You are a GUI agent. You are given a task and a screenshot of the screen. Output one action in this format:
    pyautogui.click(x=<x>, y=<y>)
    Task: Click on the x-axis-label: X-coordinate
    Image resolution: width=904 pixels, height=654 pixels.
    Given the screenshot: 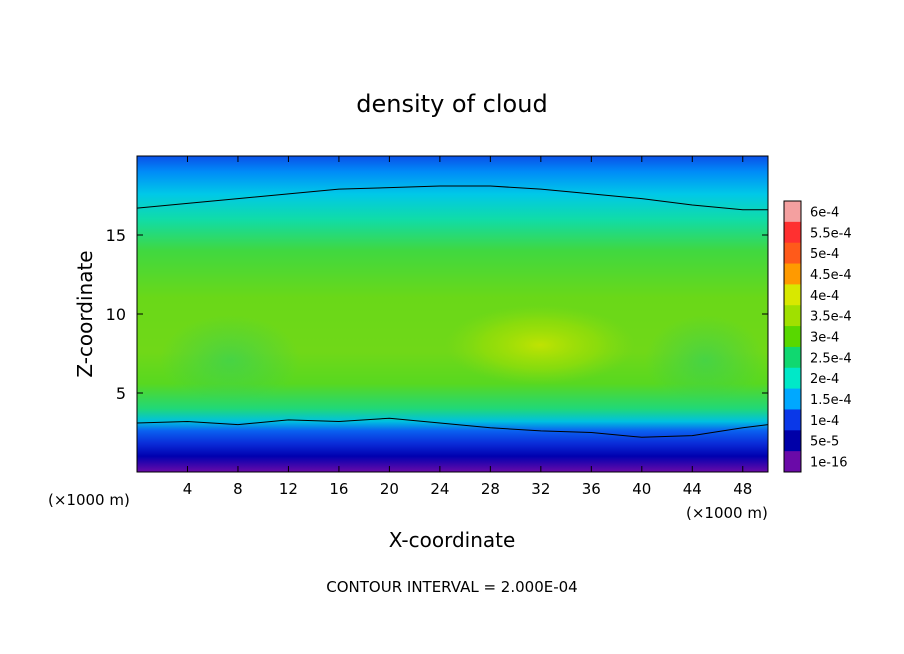 What is the action you would take?
    pyautogui.click(x=452, y=540)
    